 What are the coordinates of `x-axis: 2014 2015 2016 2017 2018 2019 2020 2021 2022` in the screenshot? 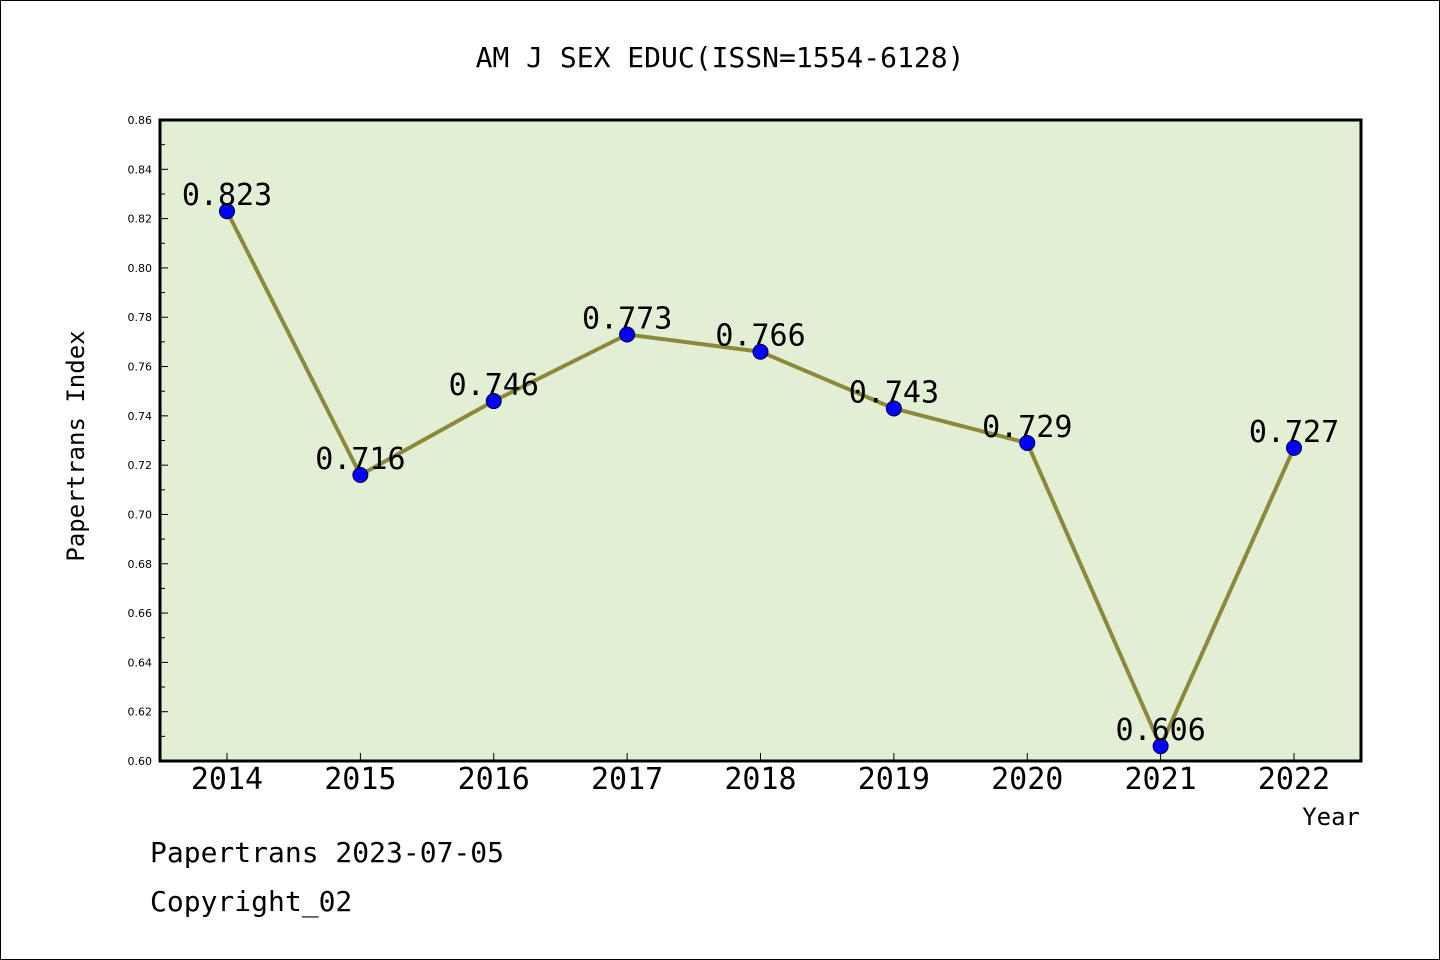 It's located at (760, 775).